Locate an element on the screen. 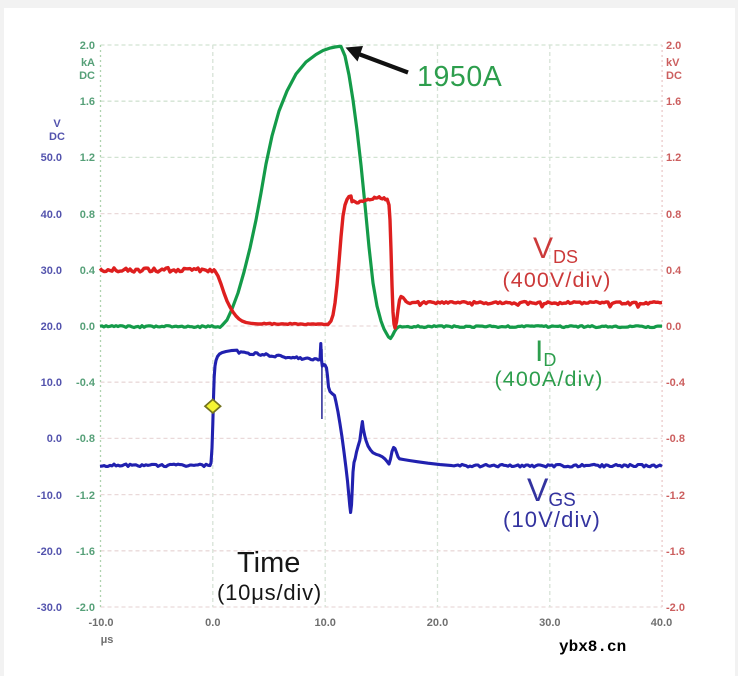 This screenshot has height=676, width=738. svg-text: kA is located at coordinates (88, 63).